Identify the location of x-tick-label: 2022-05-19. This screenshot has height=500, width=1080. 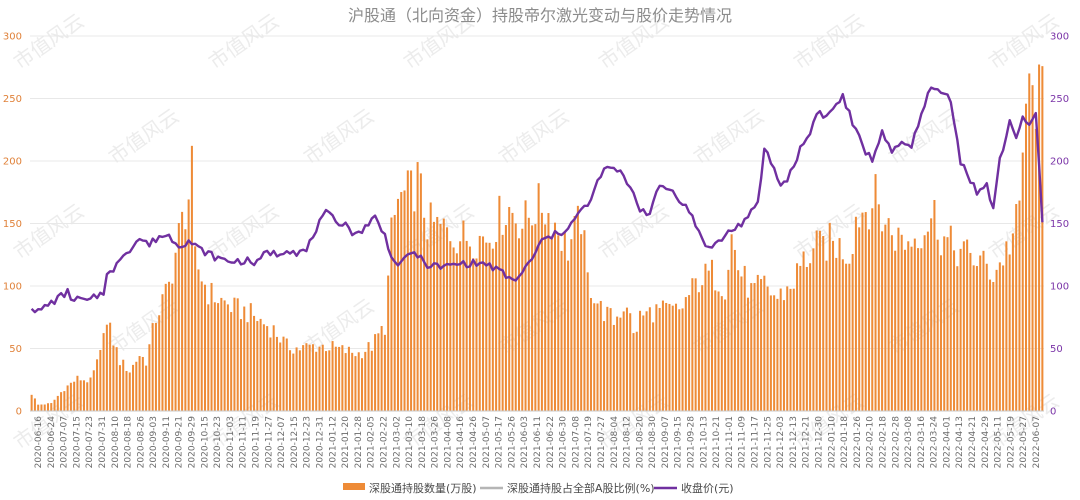
(1011, 442).